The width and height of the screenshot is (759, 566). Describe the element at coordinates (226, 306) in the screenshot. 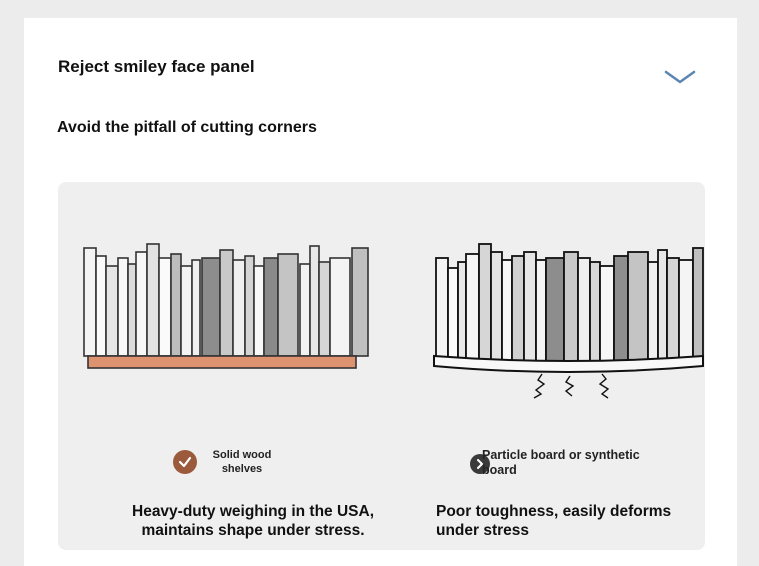

I see `solid-wood-shelf-illustration` at that location.